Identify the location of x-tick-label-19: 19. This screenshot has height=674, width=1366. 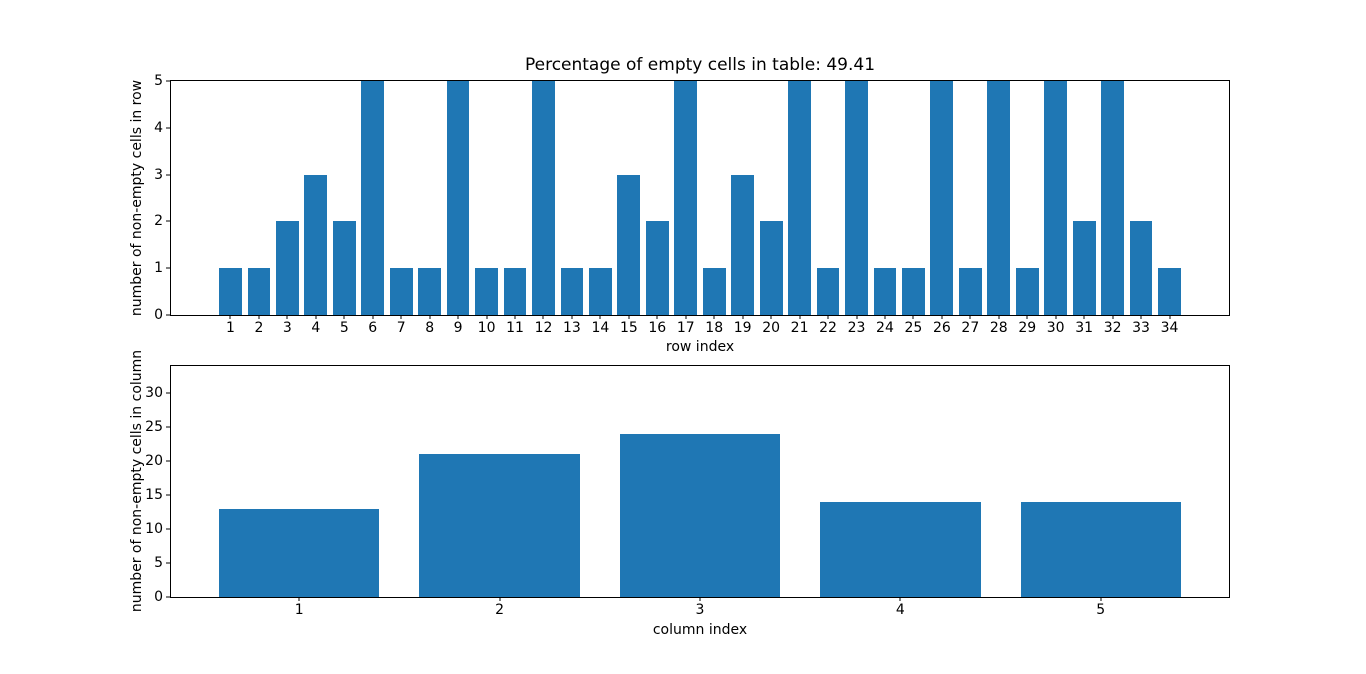
(742, 328).